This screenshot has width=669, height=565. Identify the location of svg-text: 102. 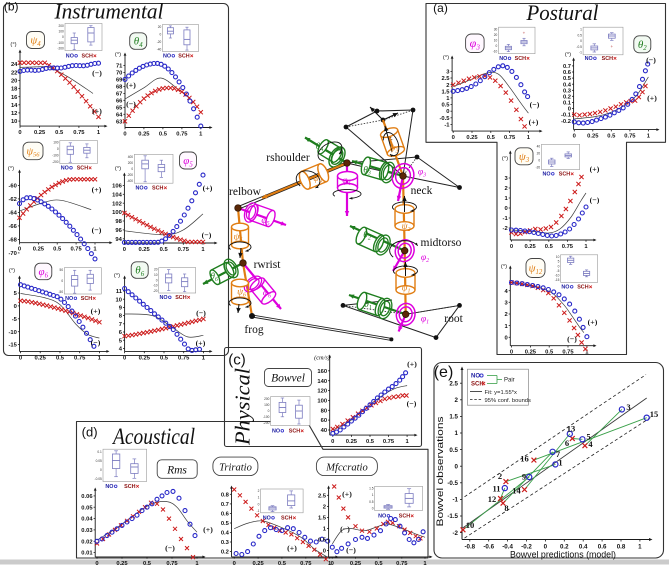
(117, 204).